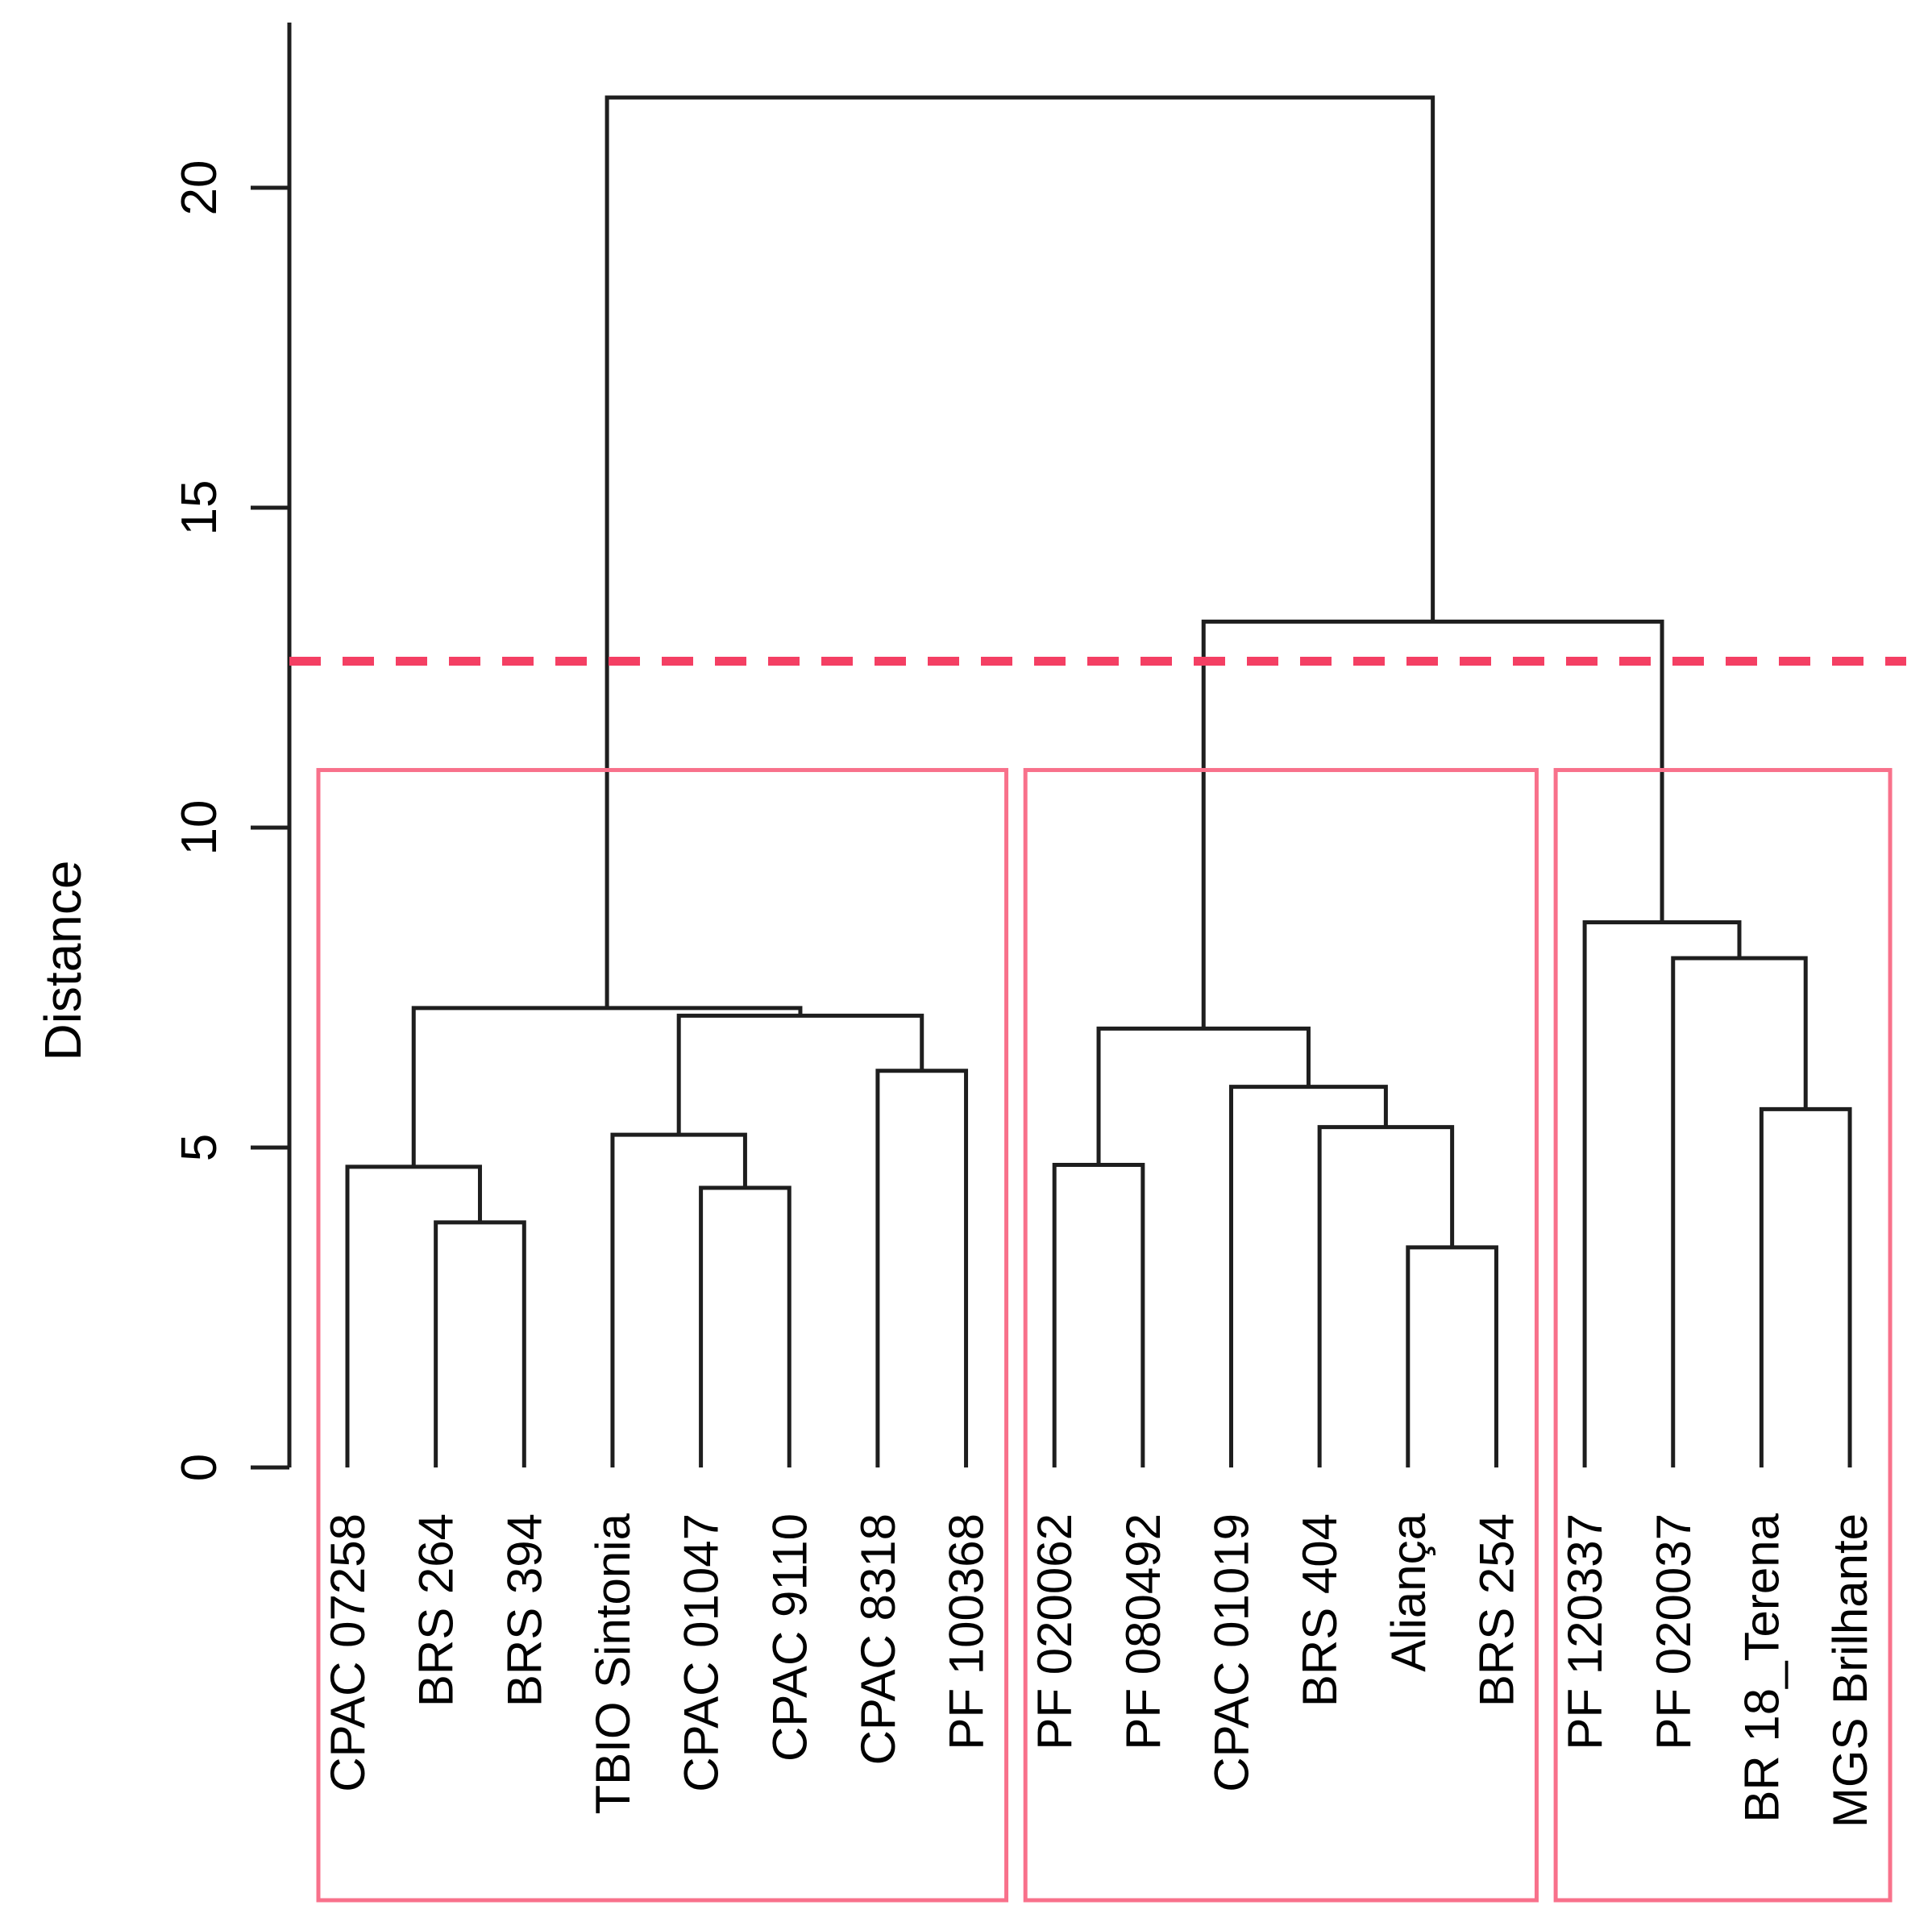  Describe the element at coordinates (1143, 1632) in the screenshot. I see `leaf-label: PF 080492` at that location.